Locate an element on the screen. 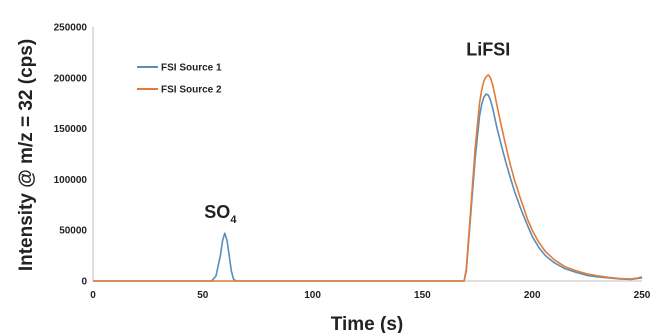 This screenshot has width=652, height=333. x-tick-label: 0 is located at coordinates (93, 295).